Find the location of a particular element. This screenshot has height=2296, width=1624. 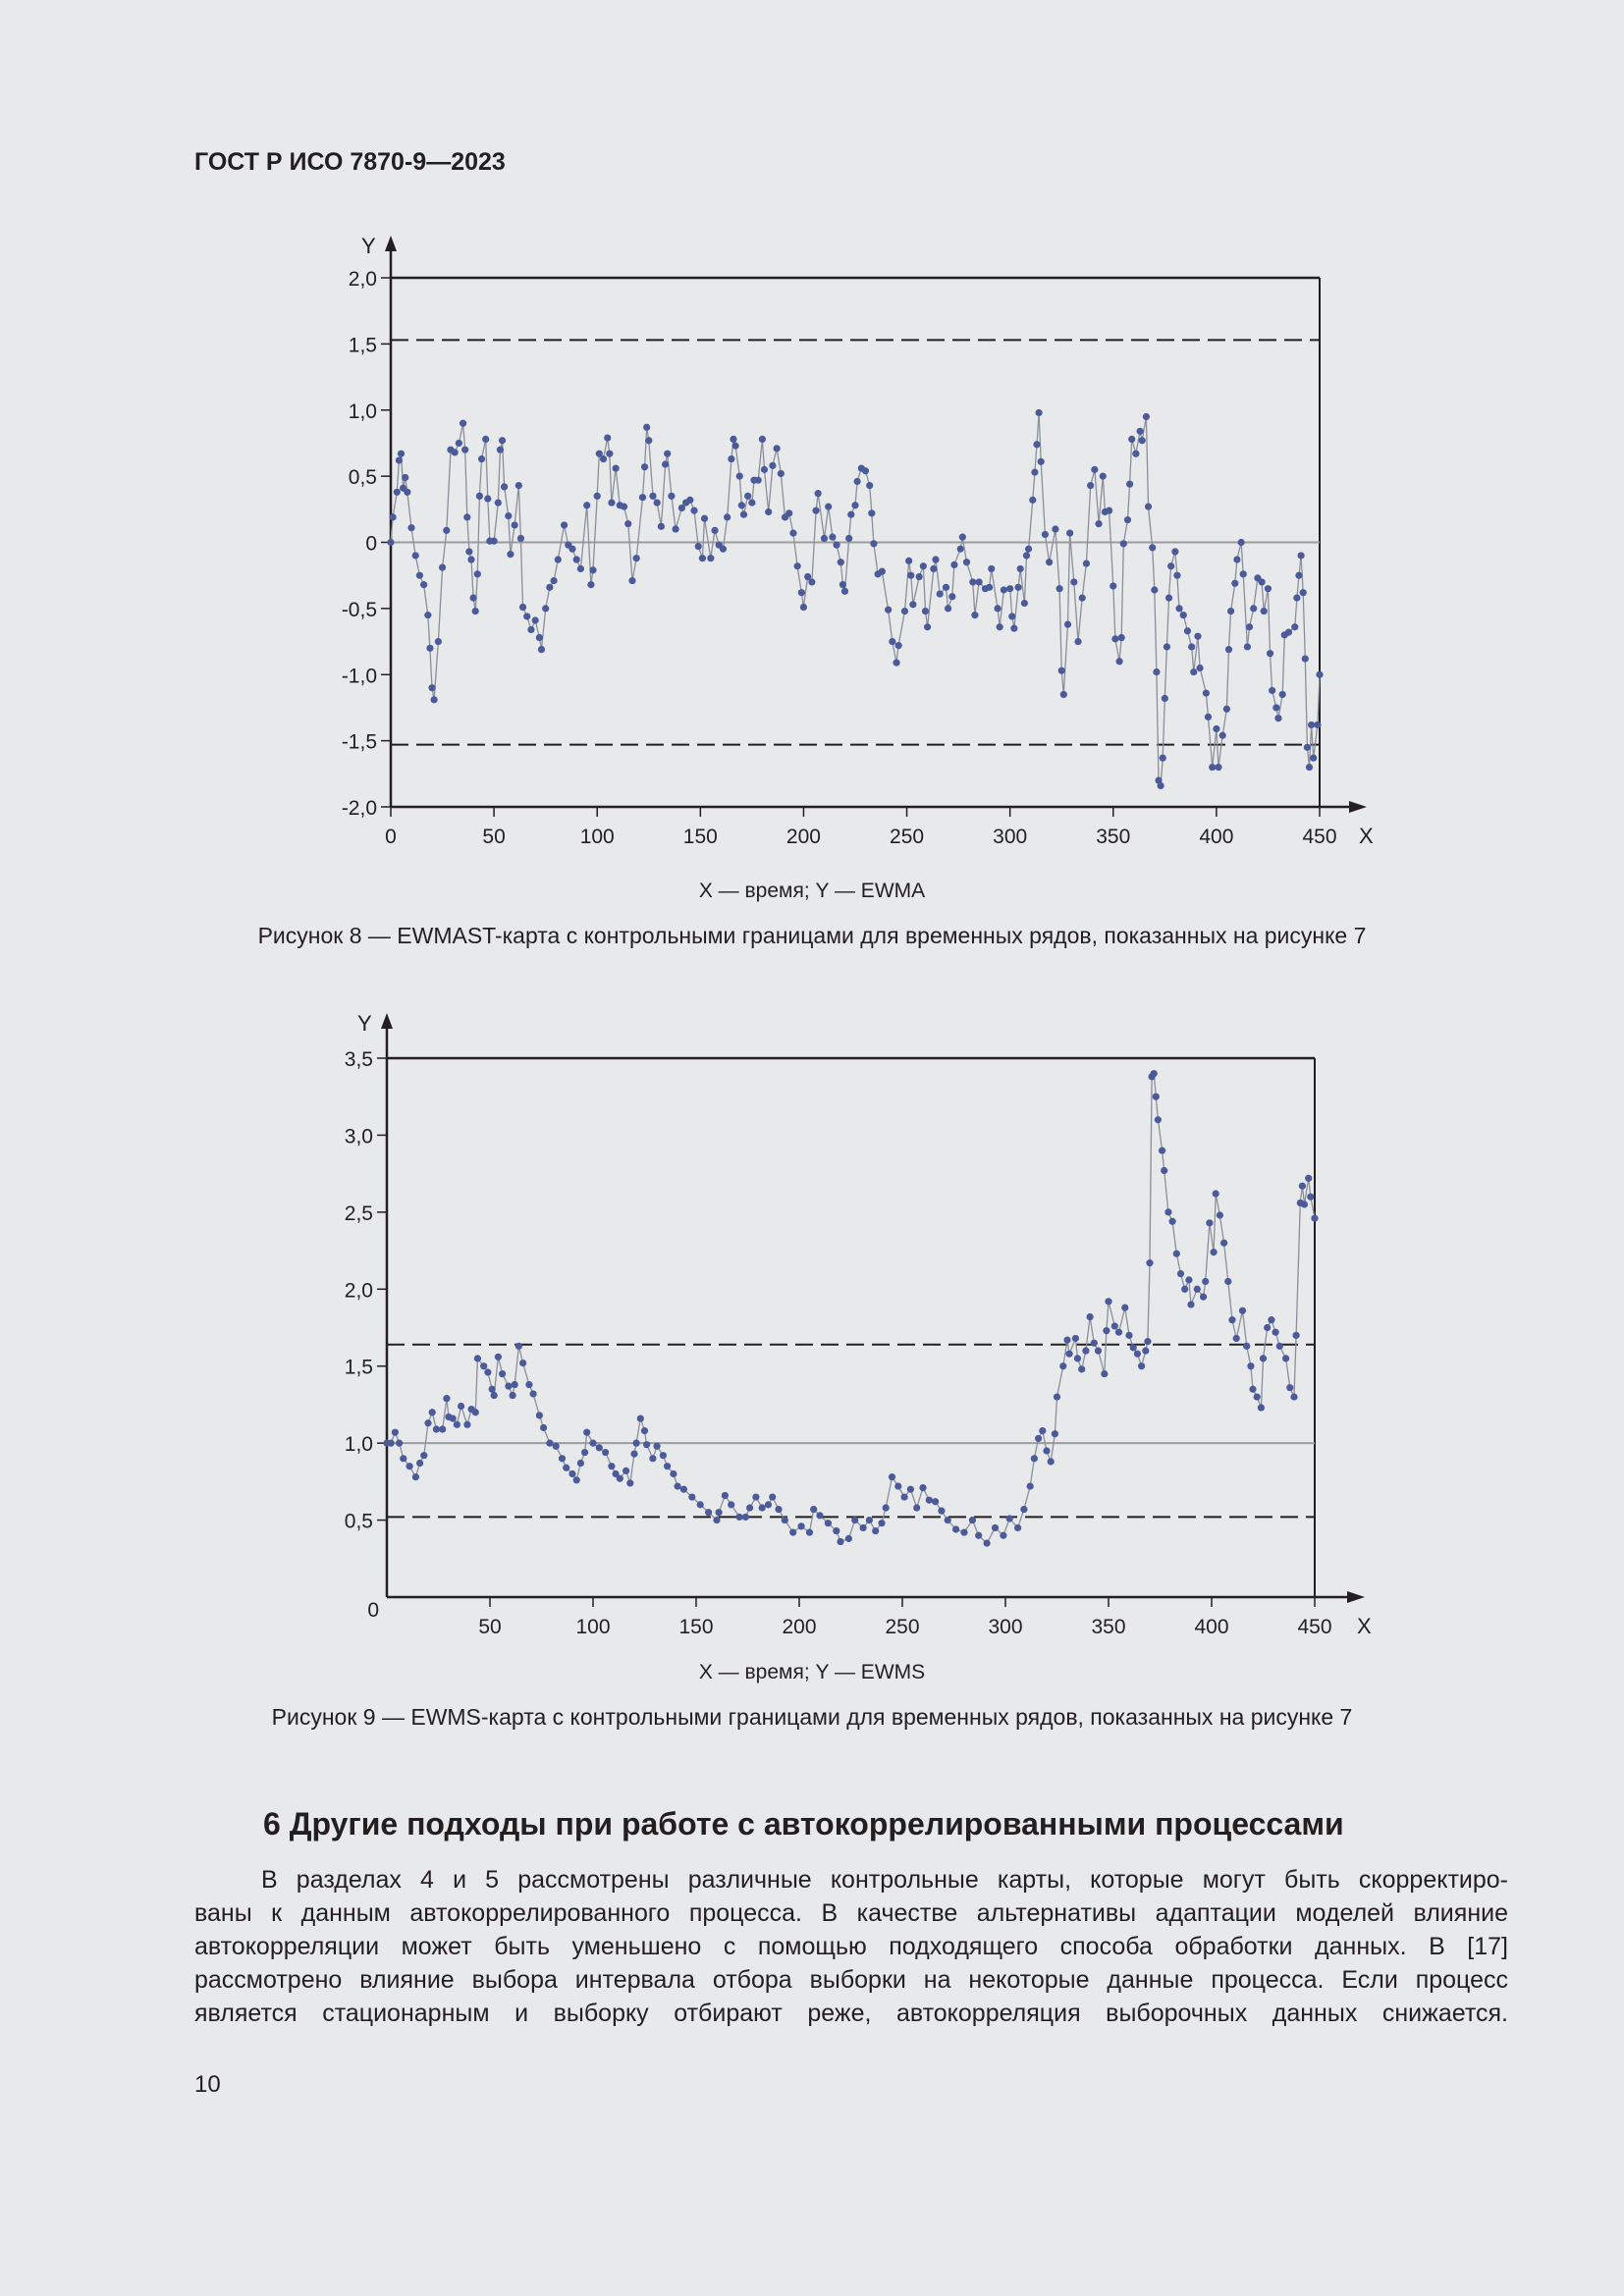

x-tick-label: 450 is located at coordinates (1314, 1627).